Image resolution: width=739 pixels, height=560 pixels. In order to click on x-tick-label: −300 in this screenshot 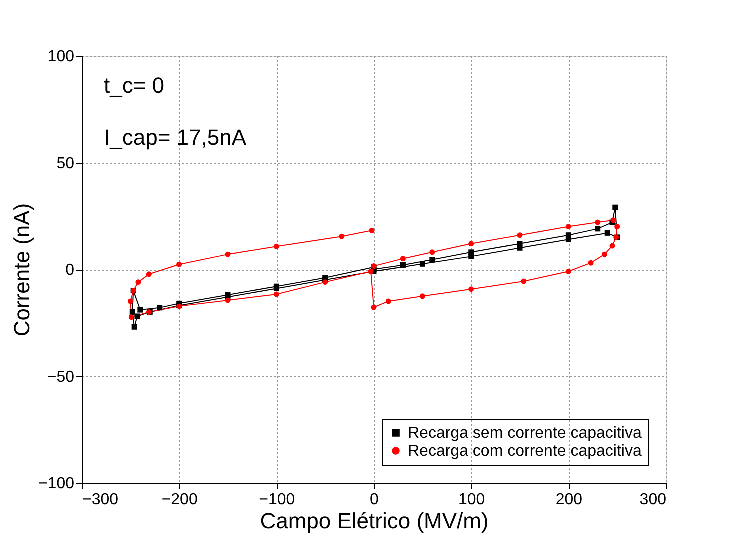, I will do `click(100, 500)`.